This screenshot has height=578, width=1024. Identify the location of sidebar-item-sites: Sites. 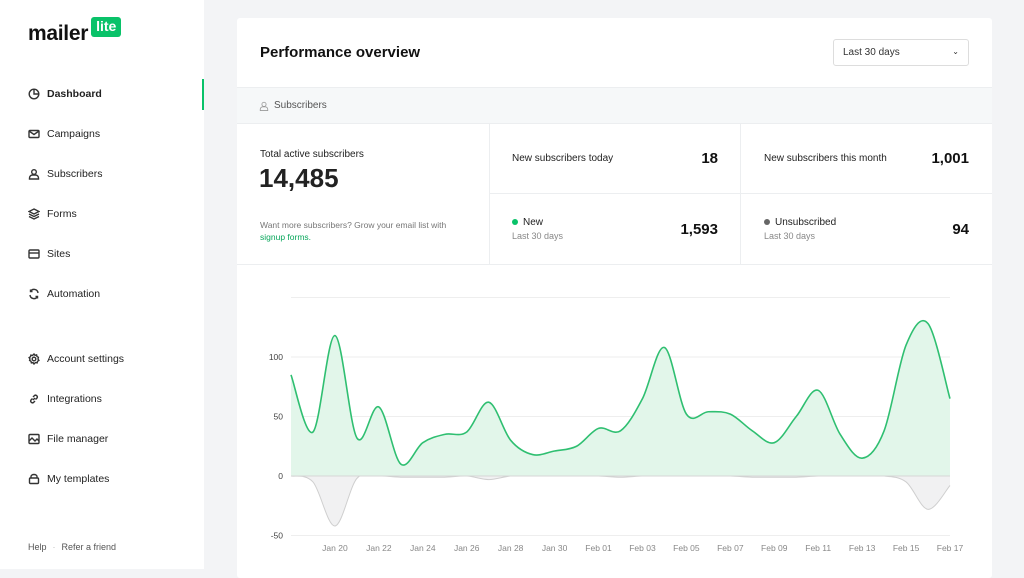
(49, 254).